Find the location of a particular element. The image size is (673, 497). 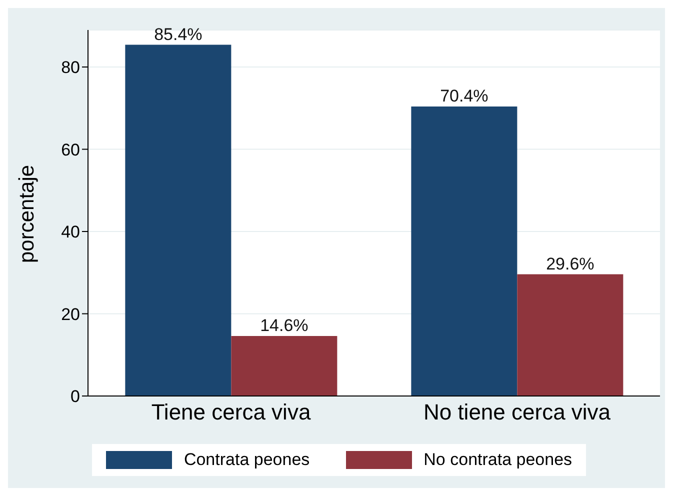

y-tick-label: 20 is located at coordinates (70, 314).